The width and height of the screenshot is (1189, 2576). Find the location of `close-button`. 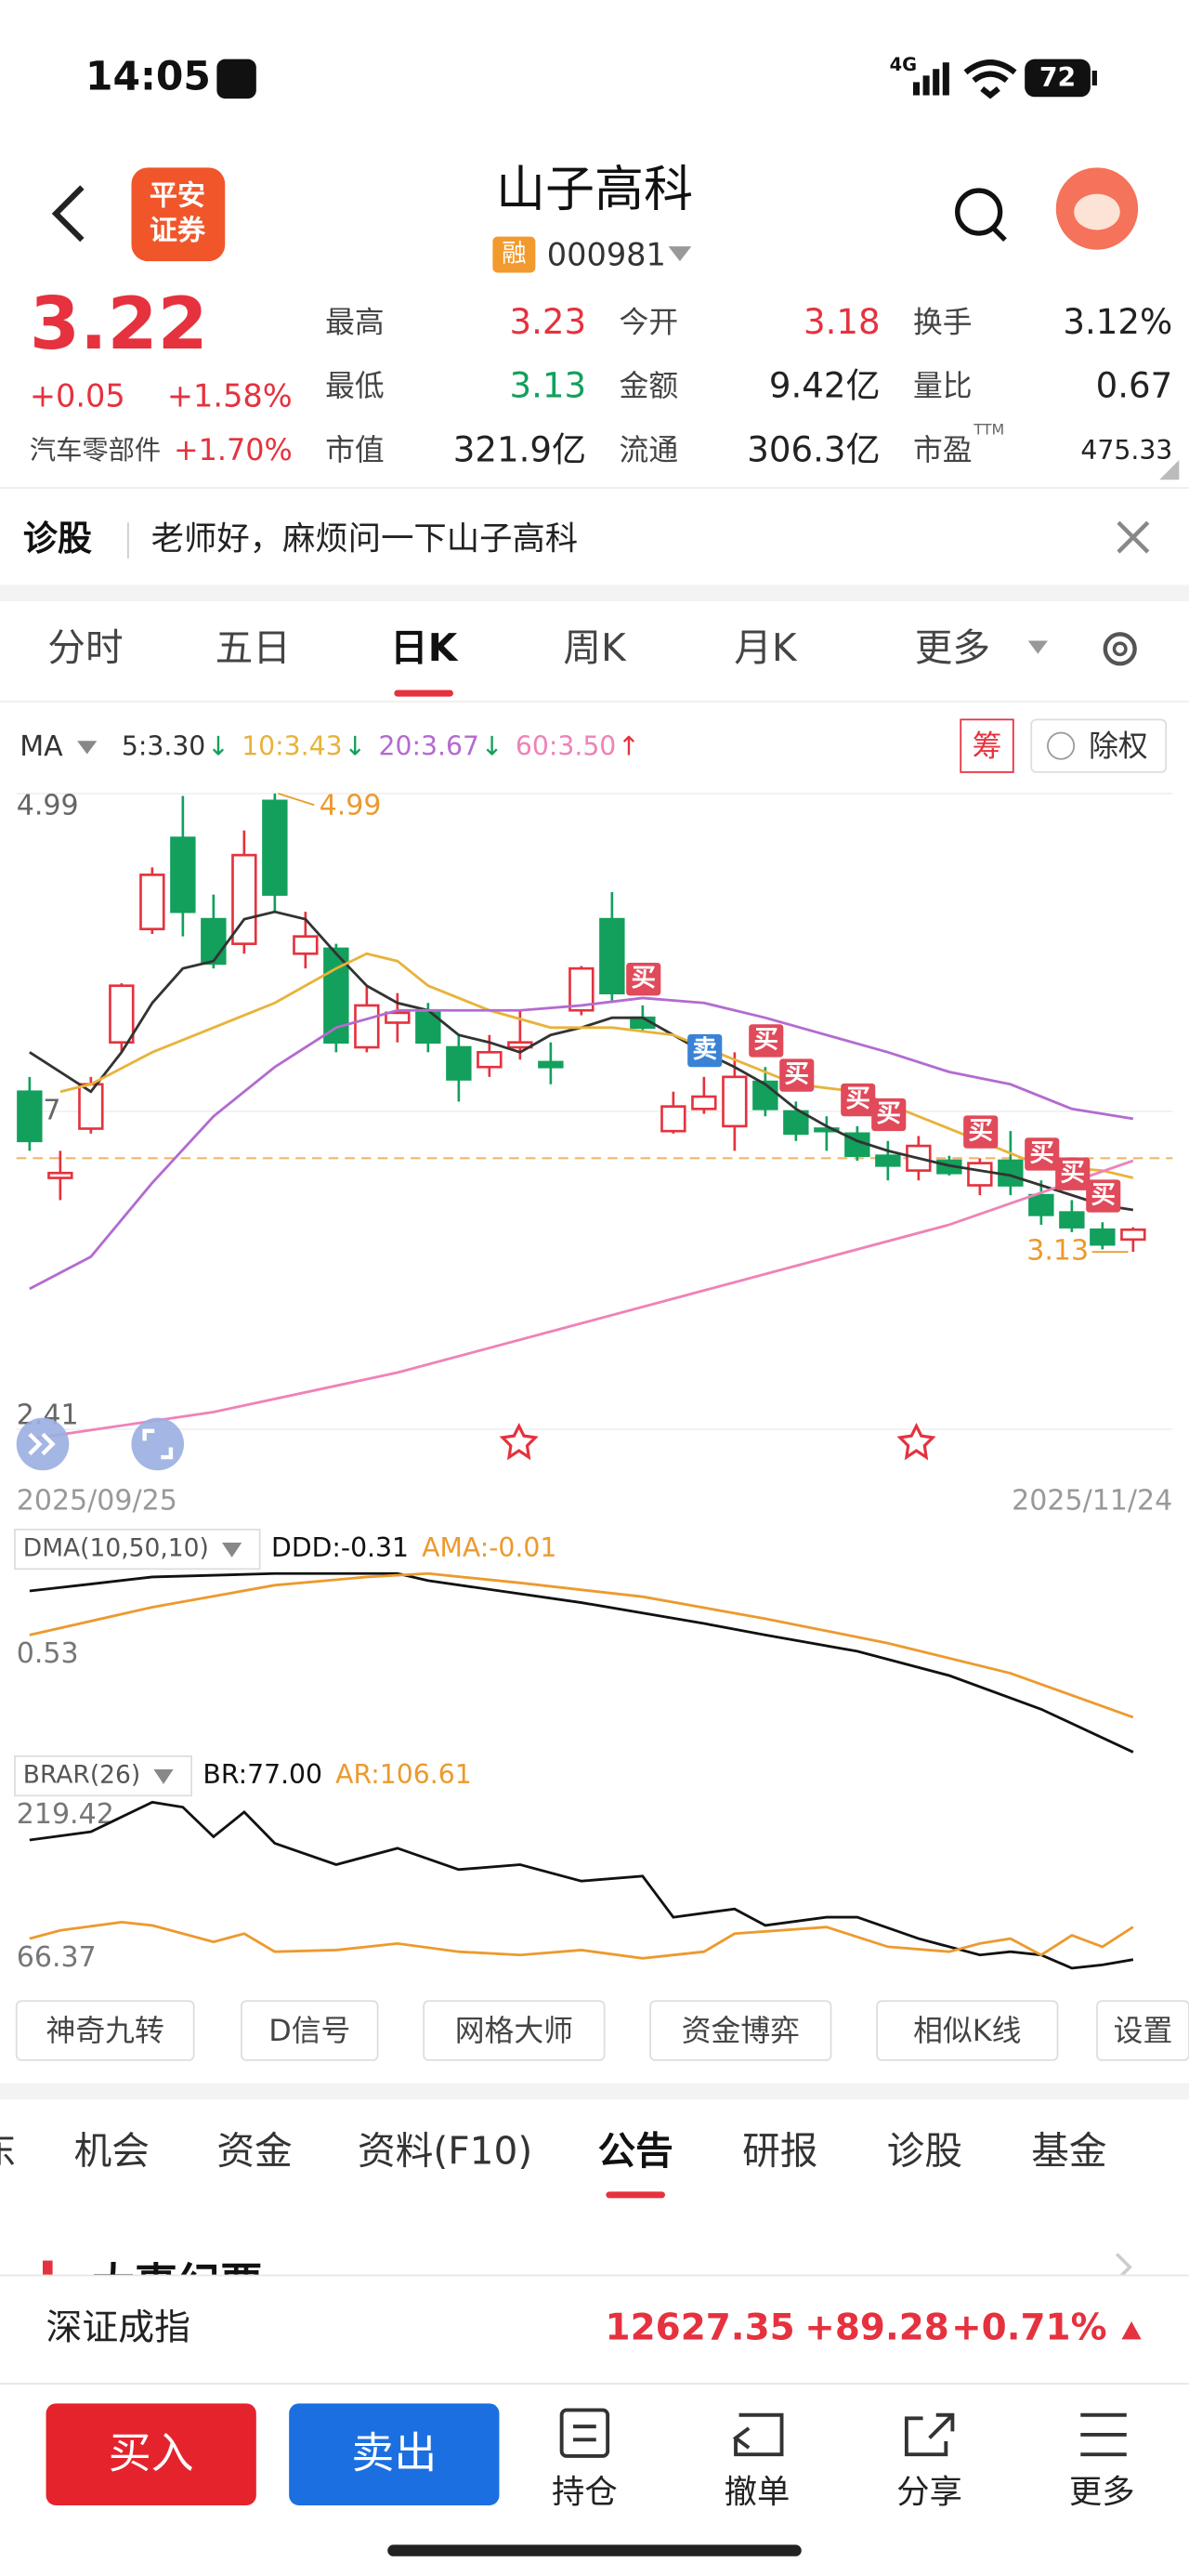

close-button is located at coordinates (1134, 537).